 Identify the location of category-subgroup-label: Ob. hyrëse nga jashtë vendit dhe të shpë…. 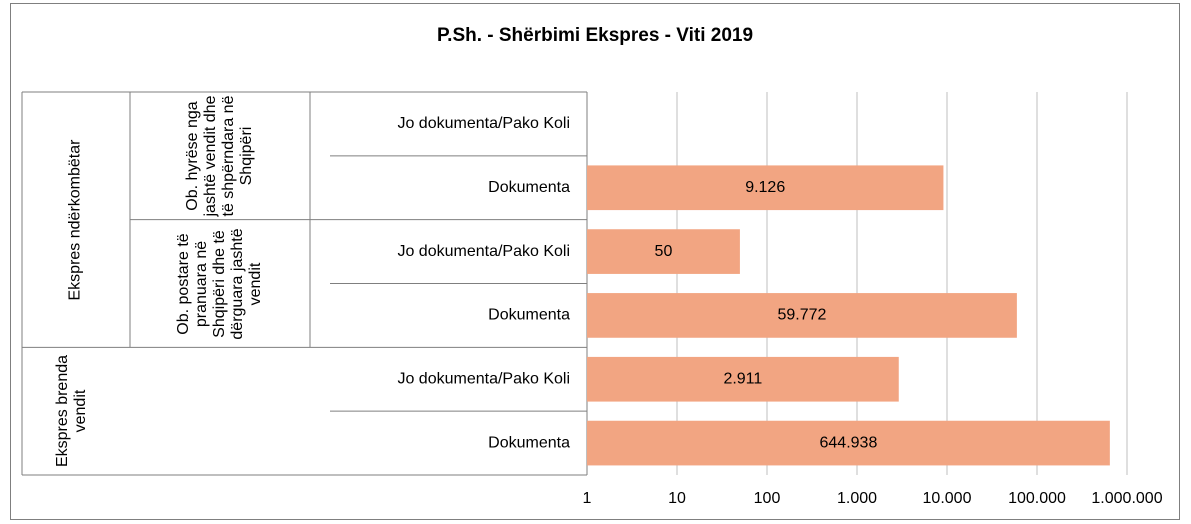
(219, 156).